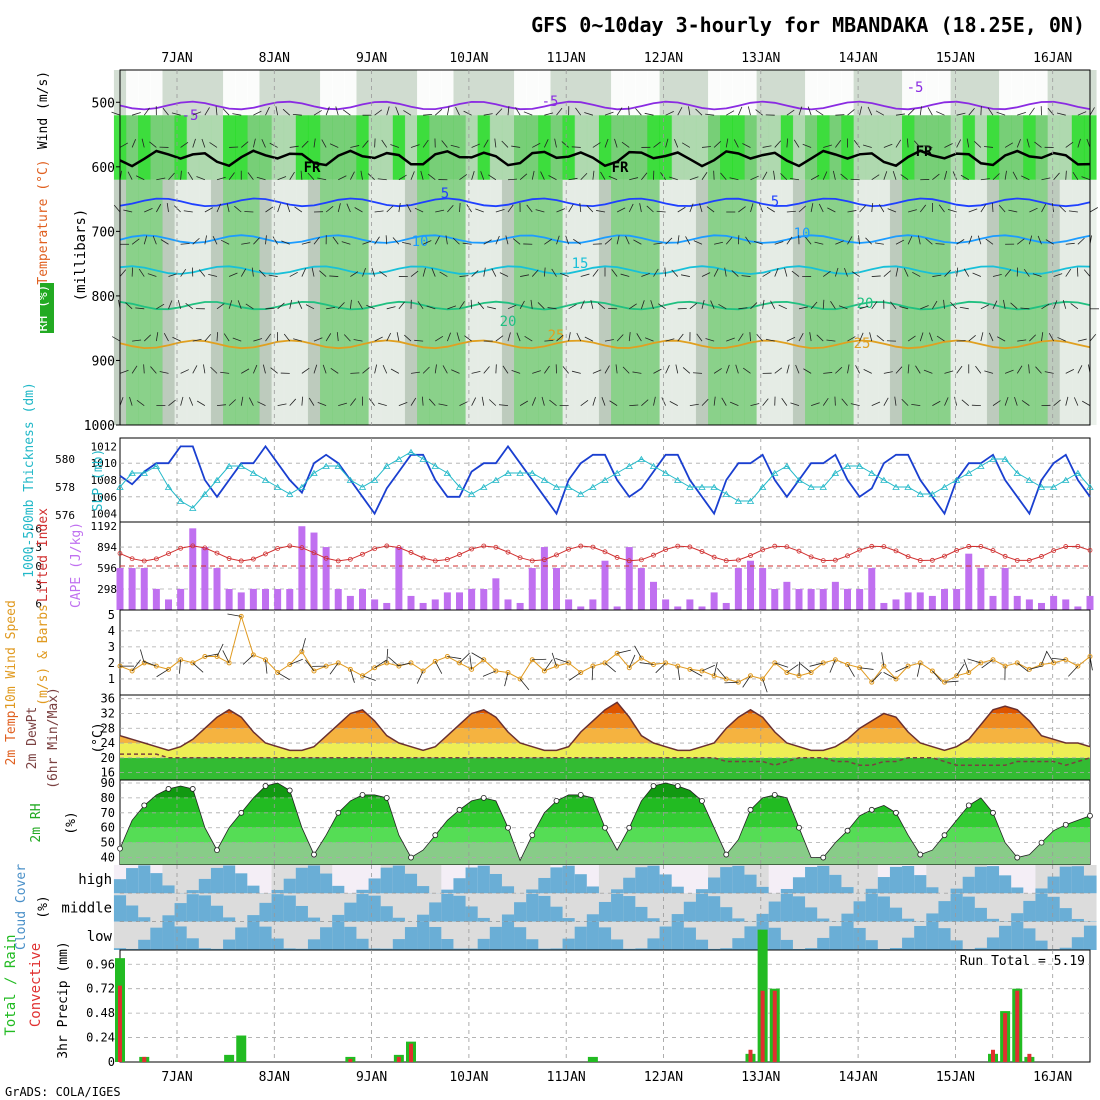  Describe the element at coordinates (47, 308) in the screenshot. I see `rh-legend-swatch` at that location.